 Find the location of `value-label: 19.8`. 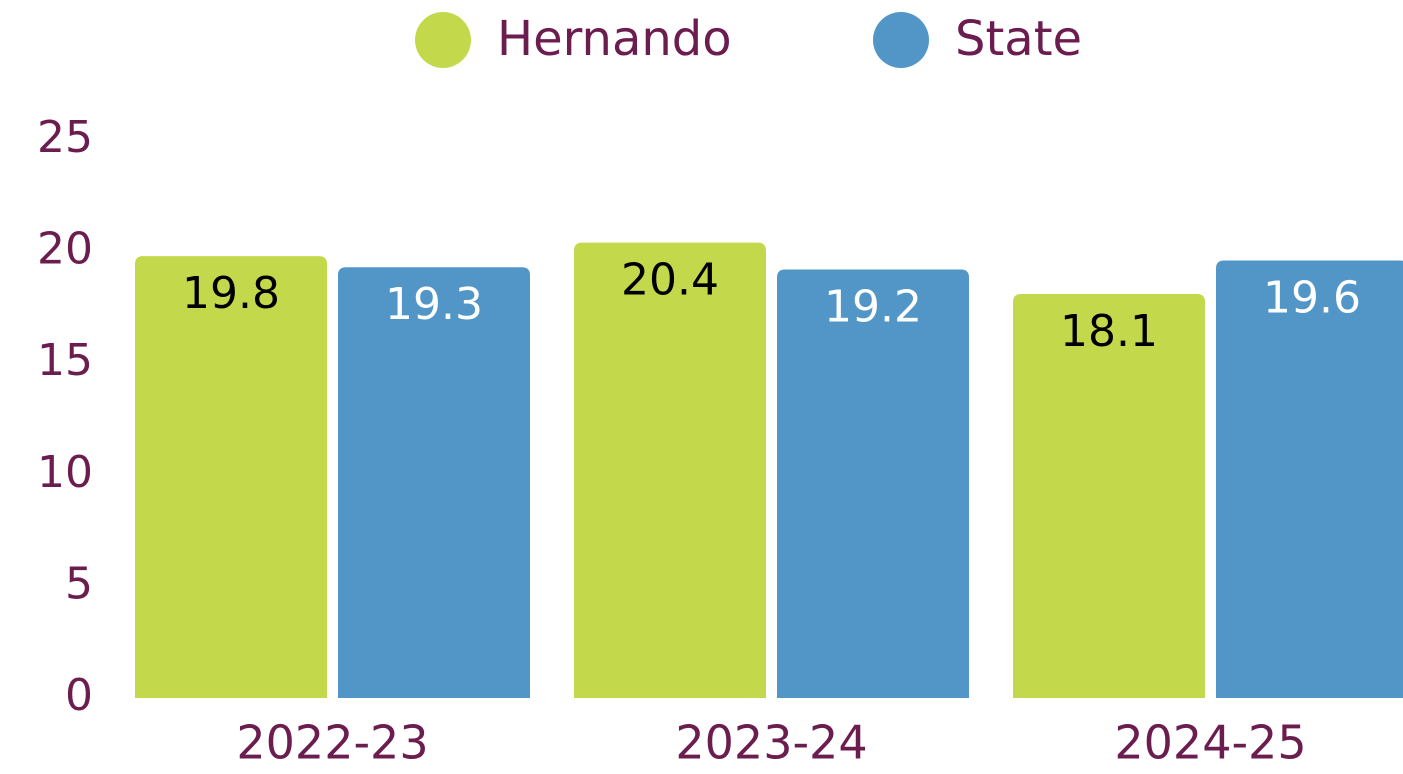

value-label: 19.8 is located at coordinates (231, 293).